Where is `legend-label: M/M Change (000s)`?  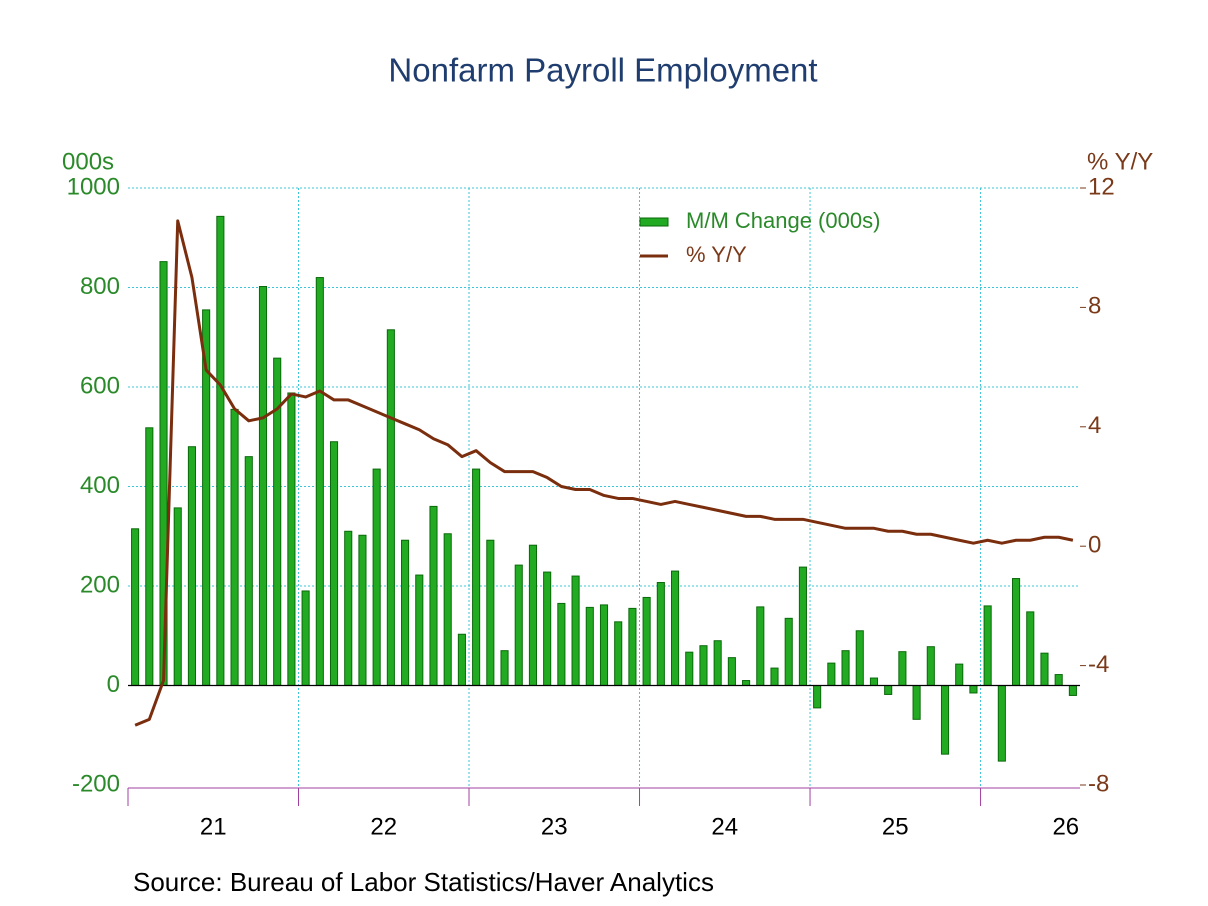 legend-label: M/M Change (000s) is located at coordinates (783, 220).